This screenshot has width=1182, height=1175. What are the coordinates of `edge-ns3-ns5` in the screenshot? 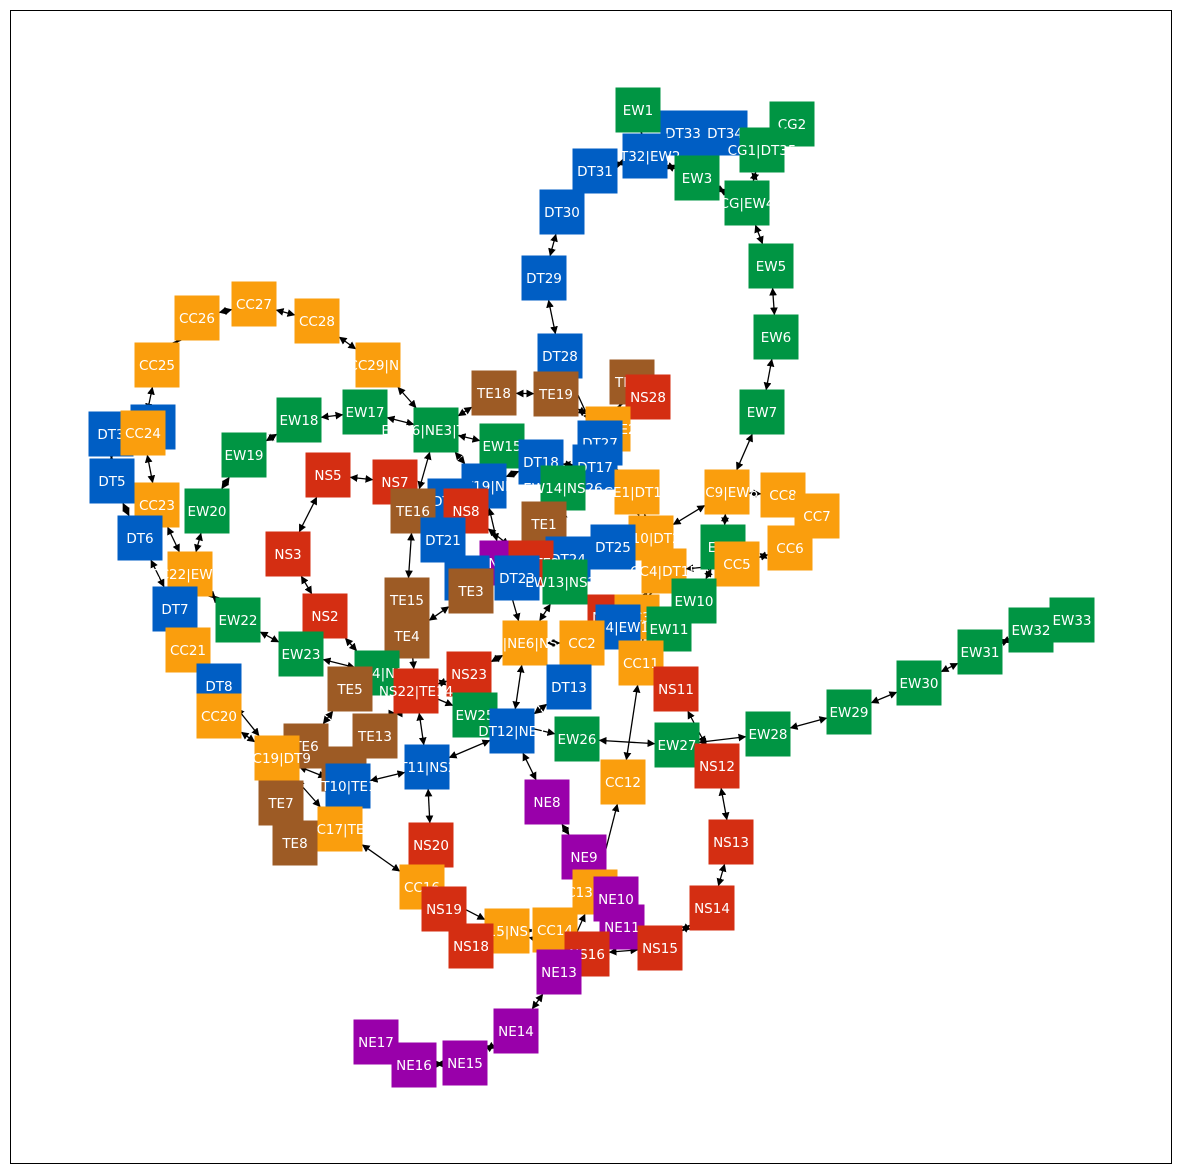 It's located at (308, 514).